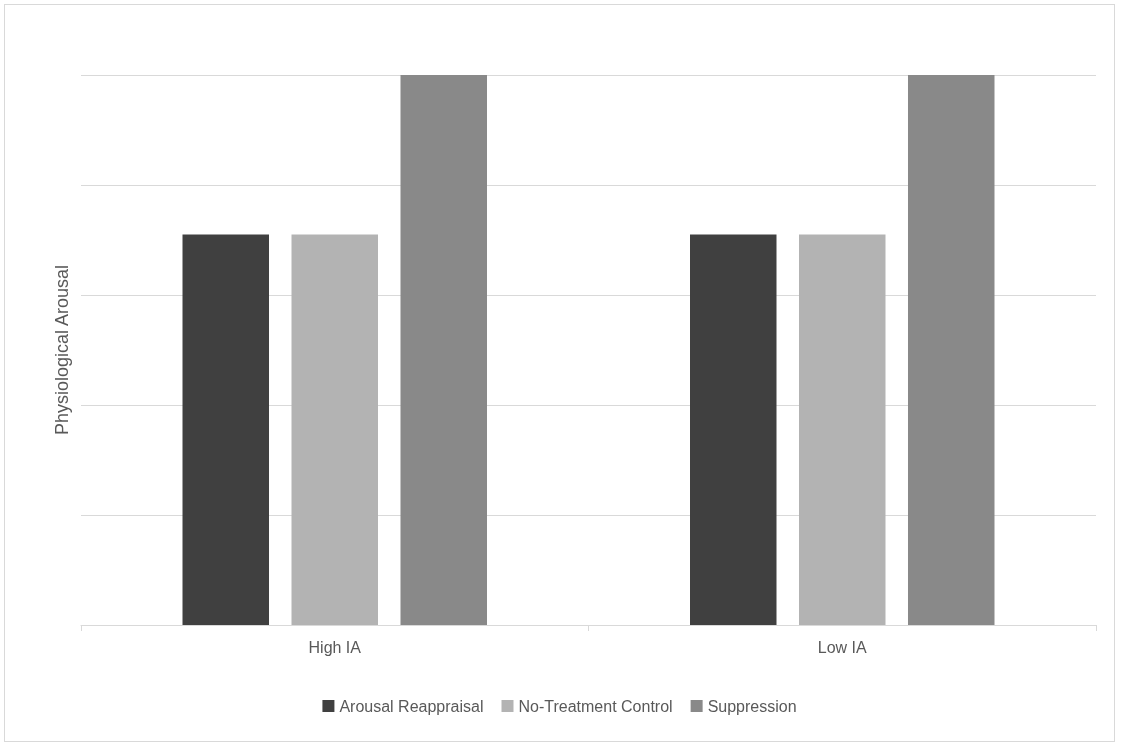  I want to click on legend-label: No-Treatment Control, so click(595, 706).